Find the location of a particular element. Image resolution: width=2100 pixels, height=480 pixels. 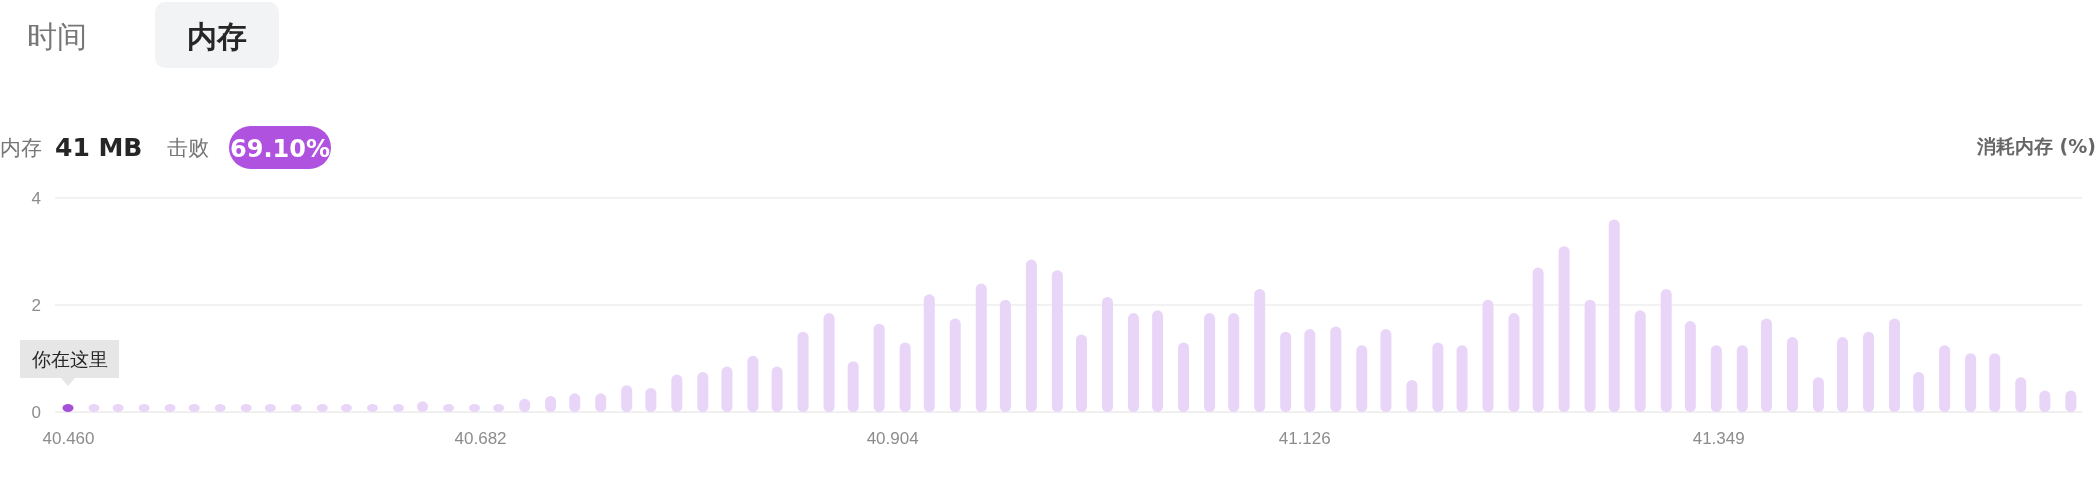

text: 41 MB is located at coordinates (99, 147).